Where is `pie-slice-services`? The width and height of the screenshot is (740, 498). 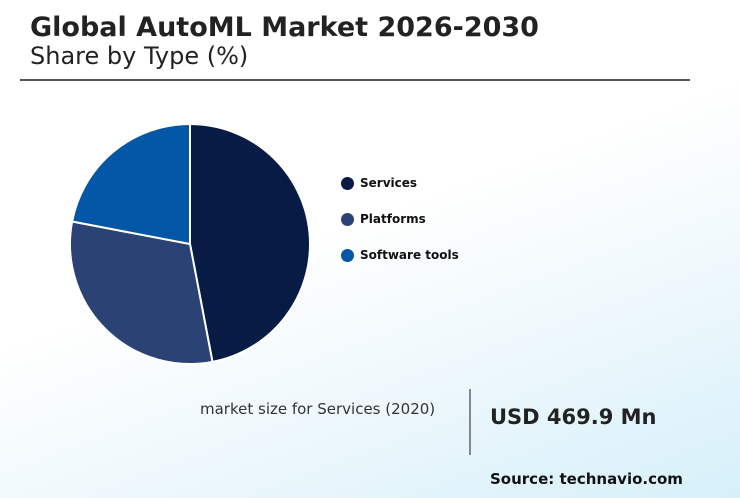
pie-slice-services is located at coordinates (250, 243).